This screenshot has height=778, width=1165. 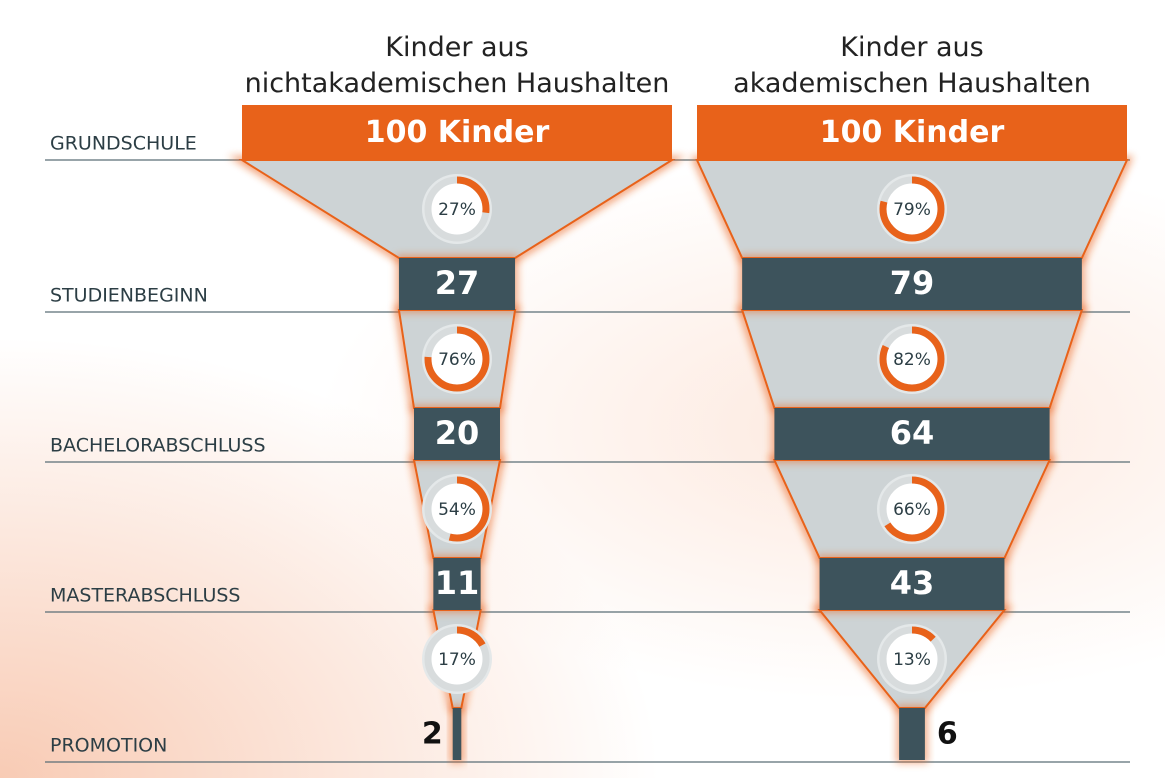 What do you see at coordinates (912, 65) in the screenshot?
I see `group-title: Kinder aus akademischen Haushalten` at bounding box center [912, 65].